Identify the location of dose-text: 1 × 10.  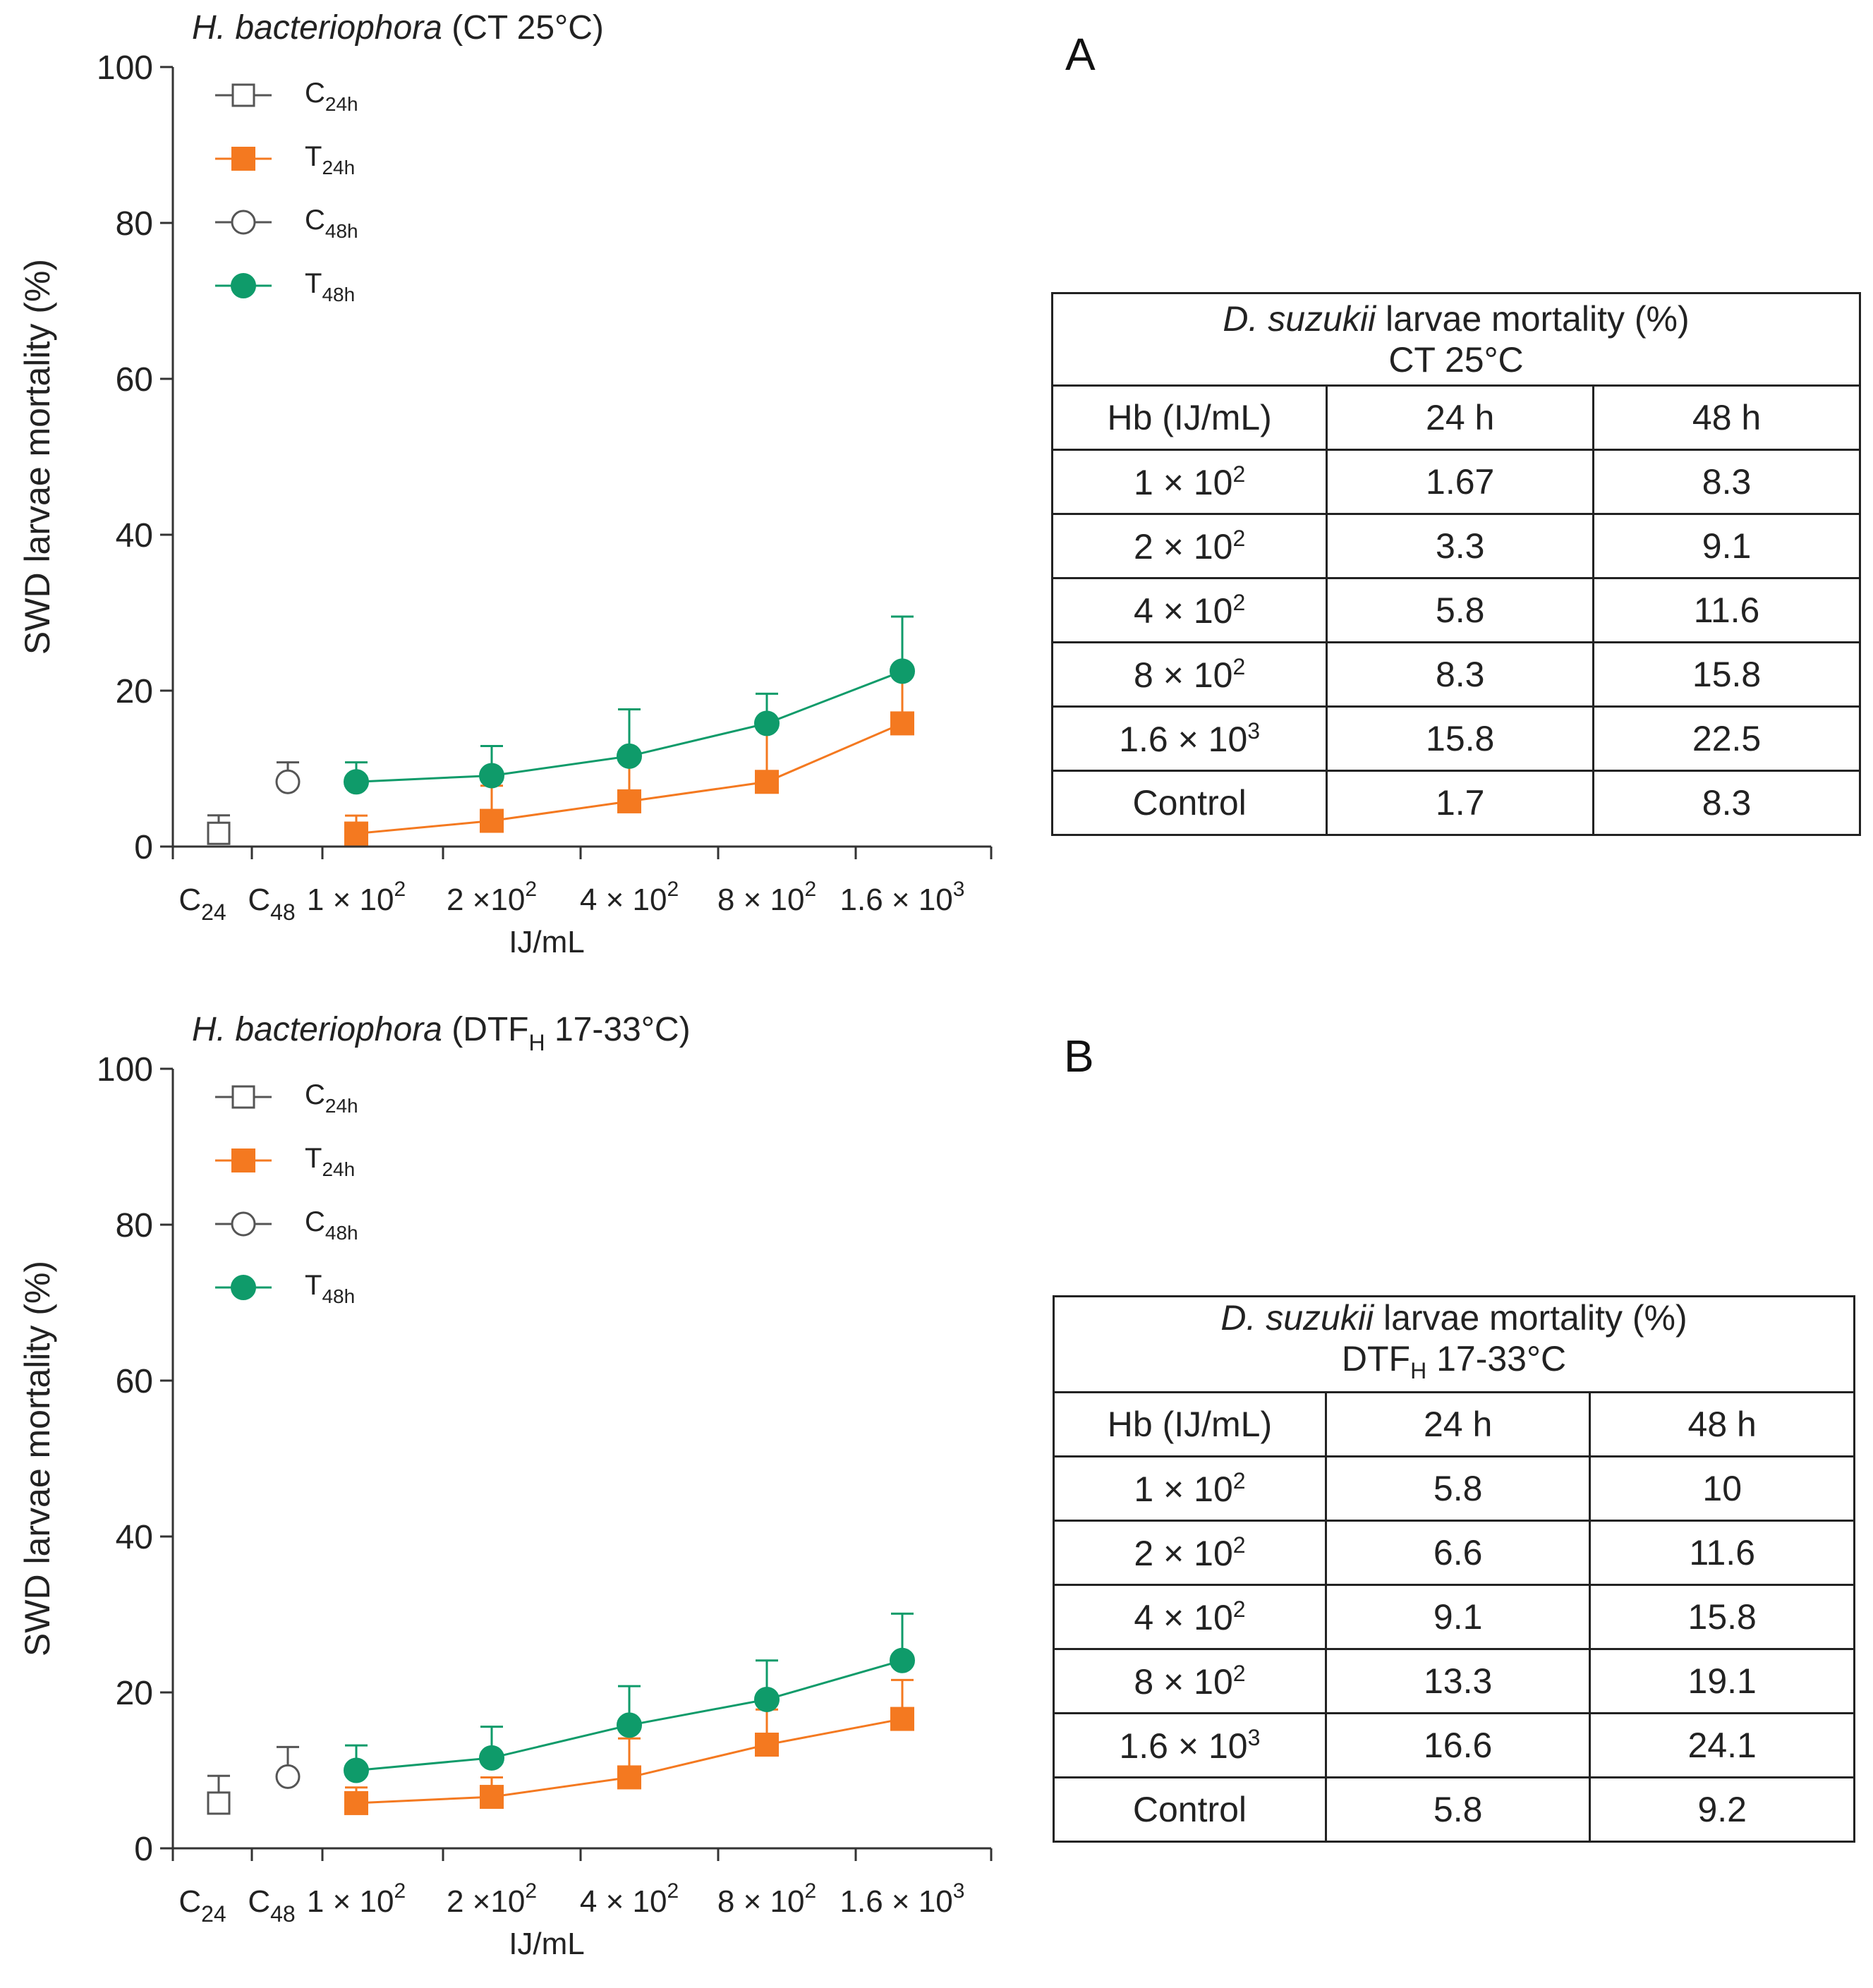
(1183, 1489).